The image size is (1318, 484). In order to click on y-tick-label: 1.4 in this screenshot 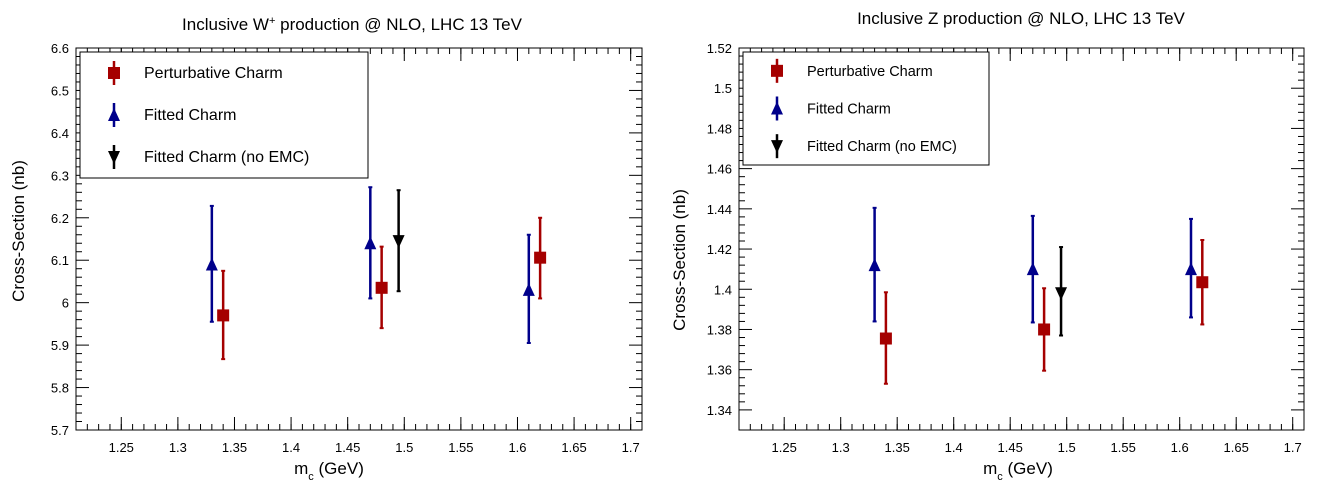, I will do `click(723, 289)`.